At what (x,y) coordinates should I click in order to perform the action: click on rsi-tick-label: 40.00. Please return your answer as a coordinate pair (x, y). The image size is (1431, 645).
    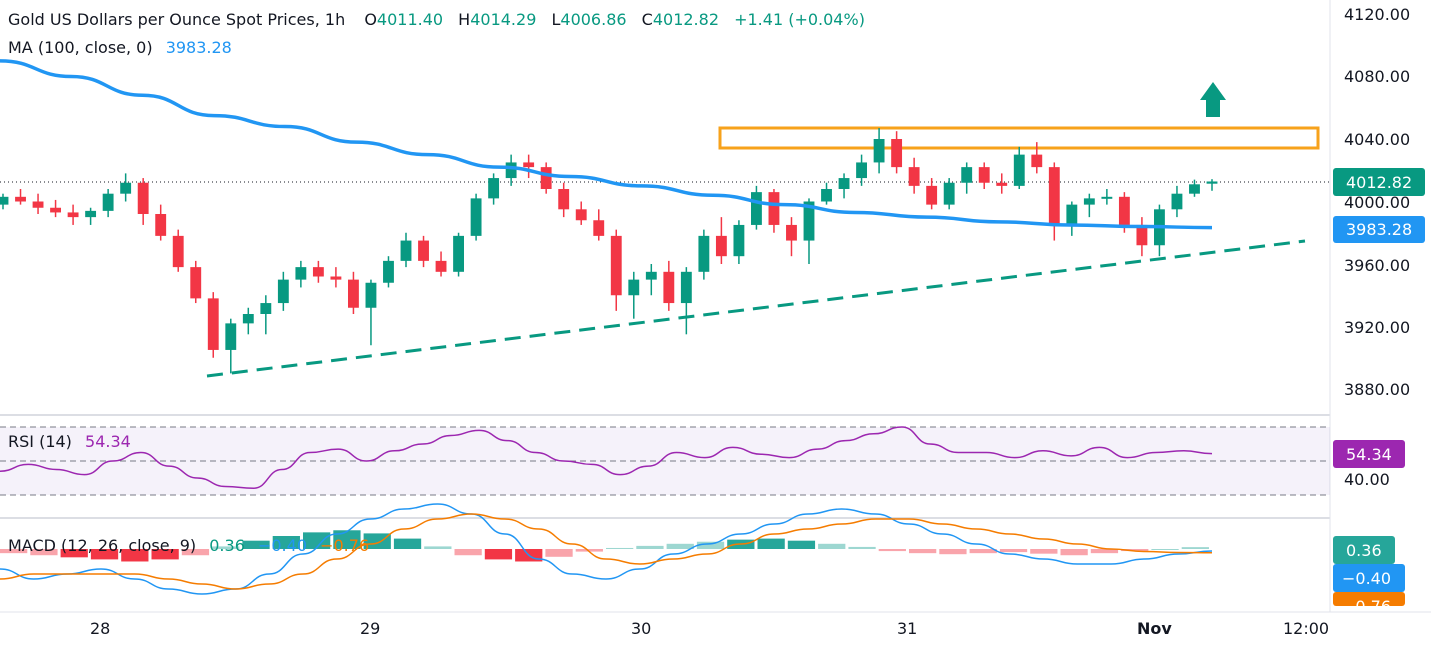
    Looking at the image, I should click on (1367, 479).